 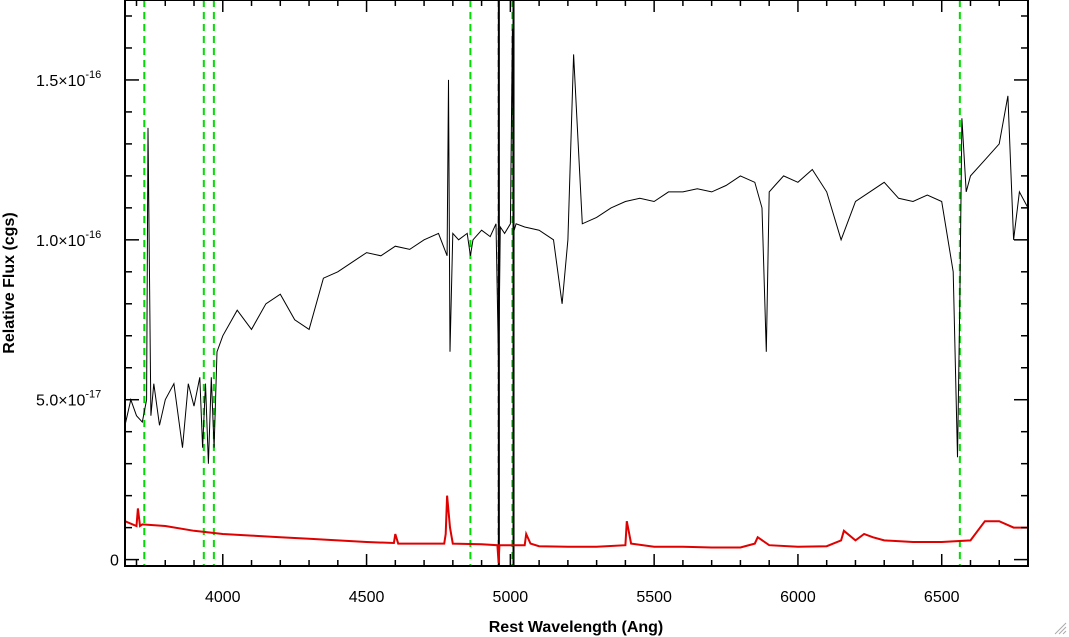 What do you see at coordinates (576, 529) in the screenshot?
I see `error-spectrum-line` at bounding box center [576, 529].